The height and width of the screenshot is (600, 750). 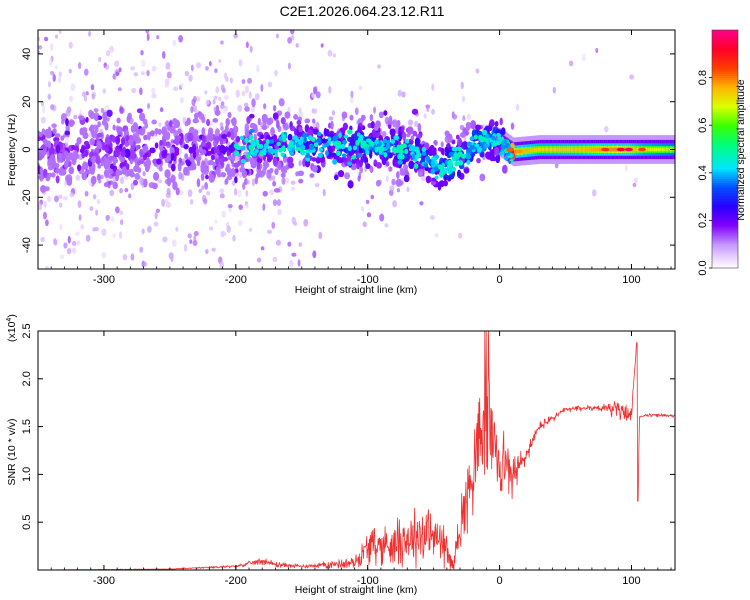 I want to click on colorbar-tick-label: 0.2, so click(x=703, y=220).